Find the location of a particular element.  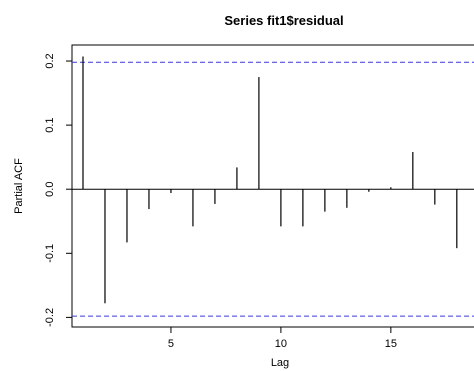

y-tick-label: 0.1 is located at coordinates (50, 124).